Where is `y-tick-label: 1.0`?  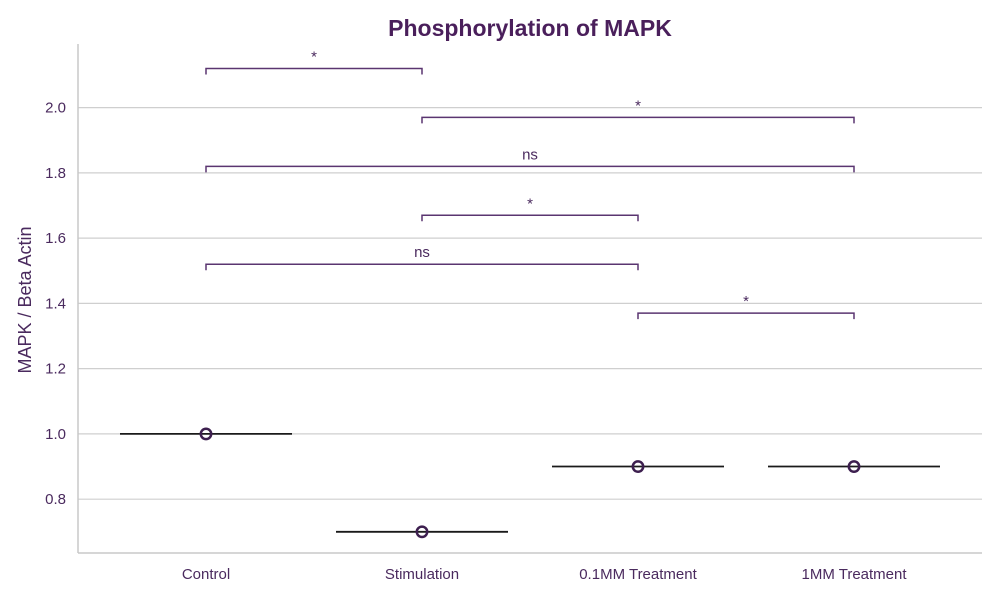 y-tick-label: 1.0 is located at coordinates (55, 434).